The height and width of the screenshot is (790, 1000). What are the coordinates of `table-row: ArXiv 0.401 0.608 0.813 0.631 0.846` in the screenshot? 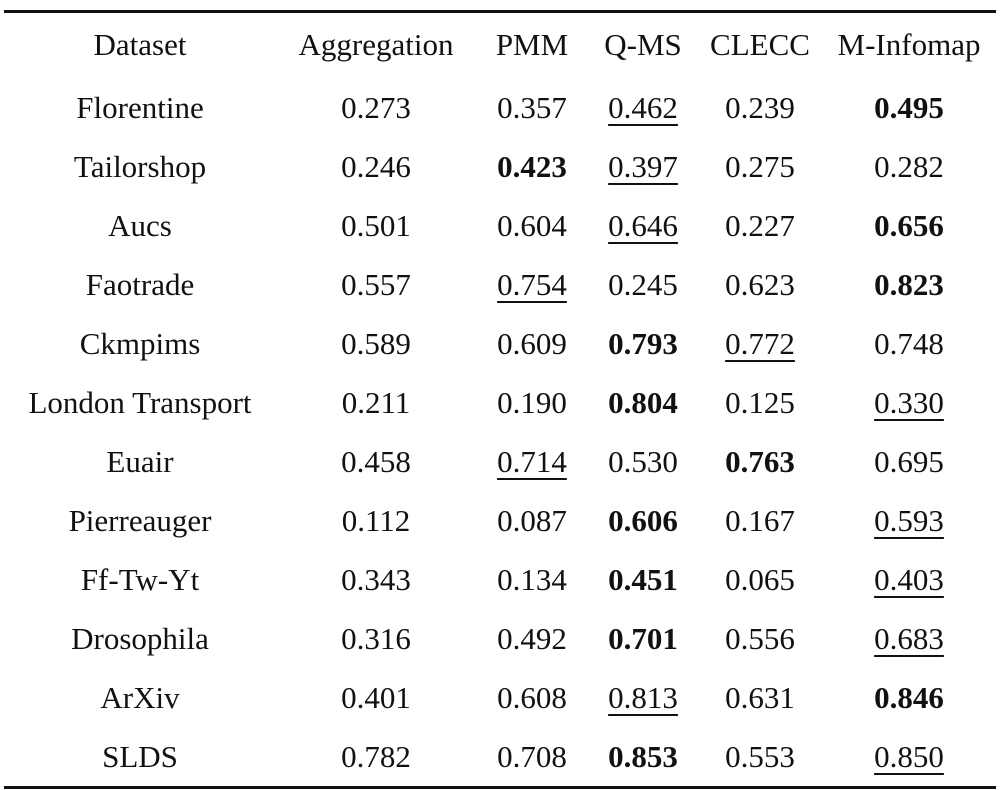 It's located at (500, 697).